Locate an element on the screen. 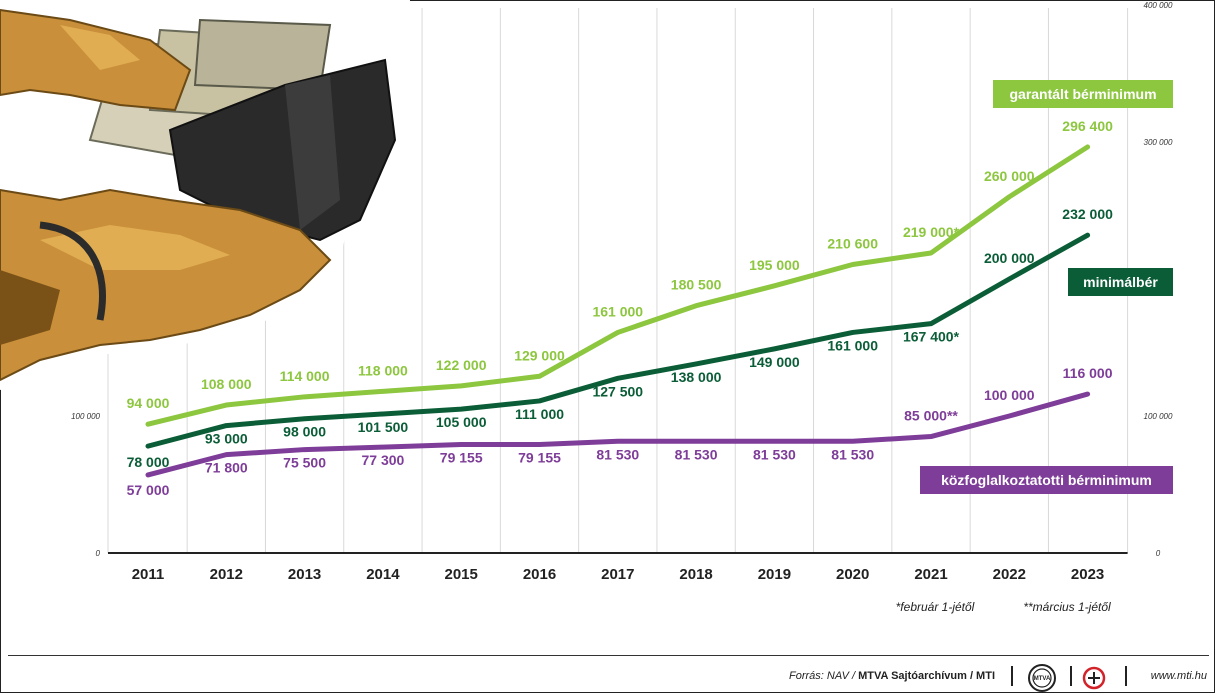 Image resolution: width=1217 pixels, height=695 pixels. series-line is located at coordinates (618, 434).